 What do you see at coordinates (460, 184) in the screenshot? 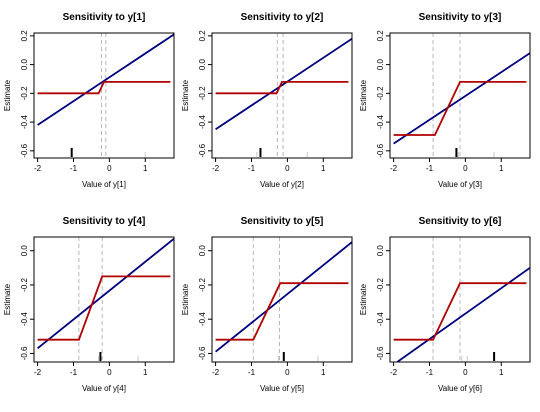
I see `x-axis-label: Value of y[3]` at bounding box center [460, 184].